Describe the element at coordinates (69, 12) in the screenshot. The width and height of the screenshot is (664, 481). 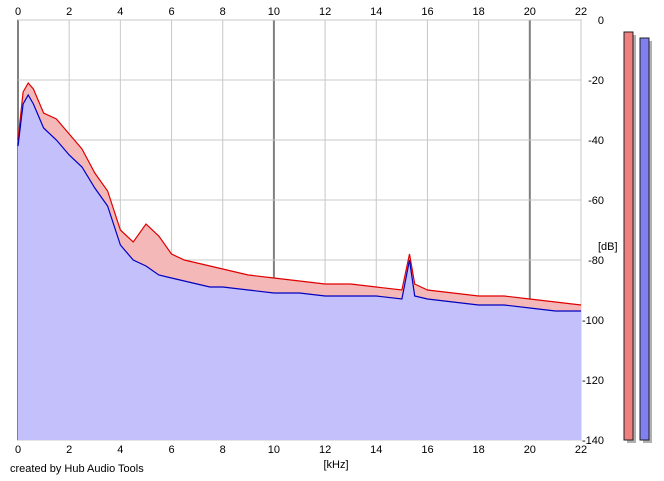
I see `x-tick-label-top: 2` at that location.